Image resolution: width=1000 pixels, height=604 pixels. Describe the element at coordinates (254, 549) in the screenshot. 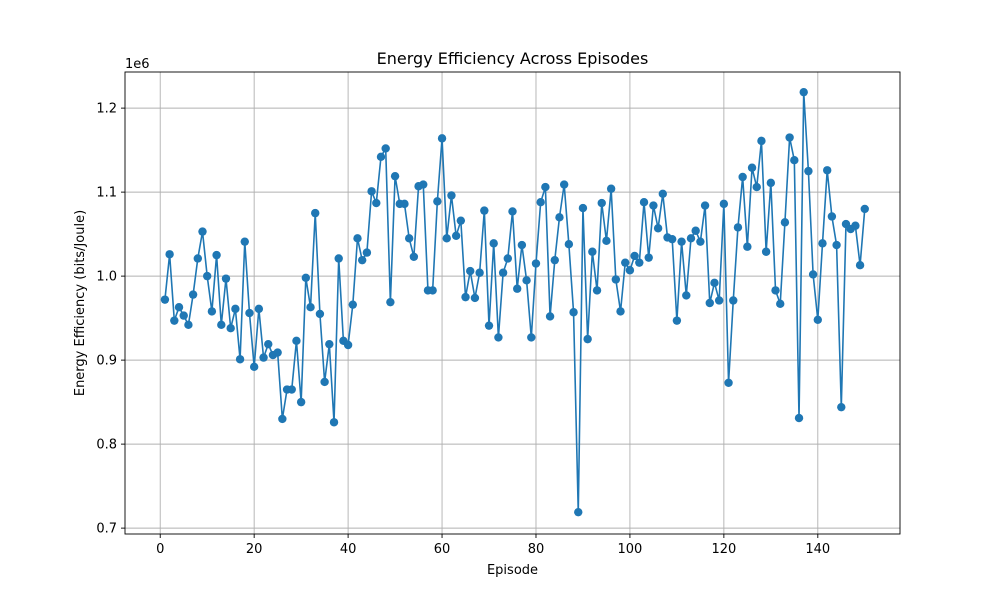

I see `x-tick-label: 20` at that location.